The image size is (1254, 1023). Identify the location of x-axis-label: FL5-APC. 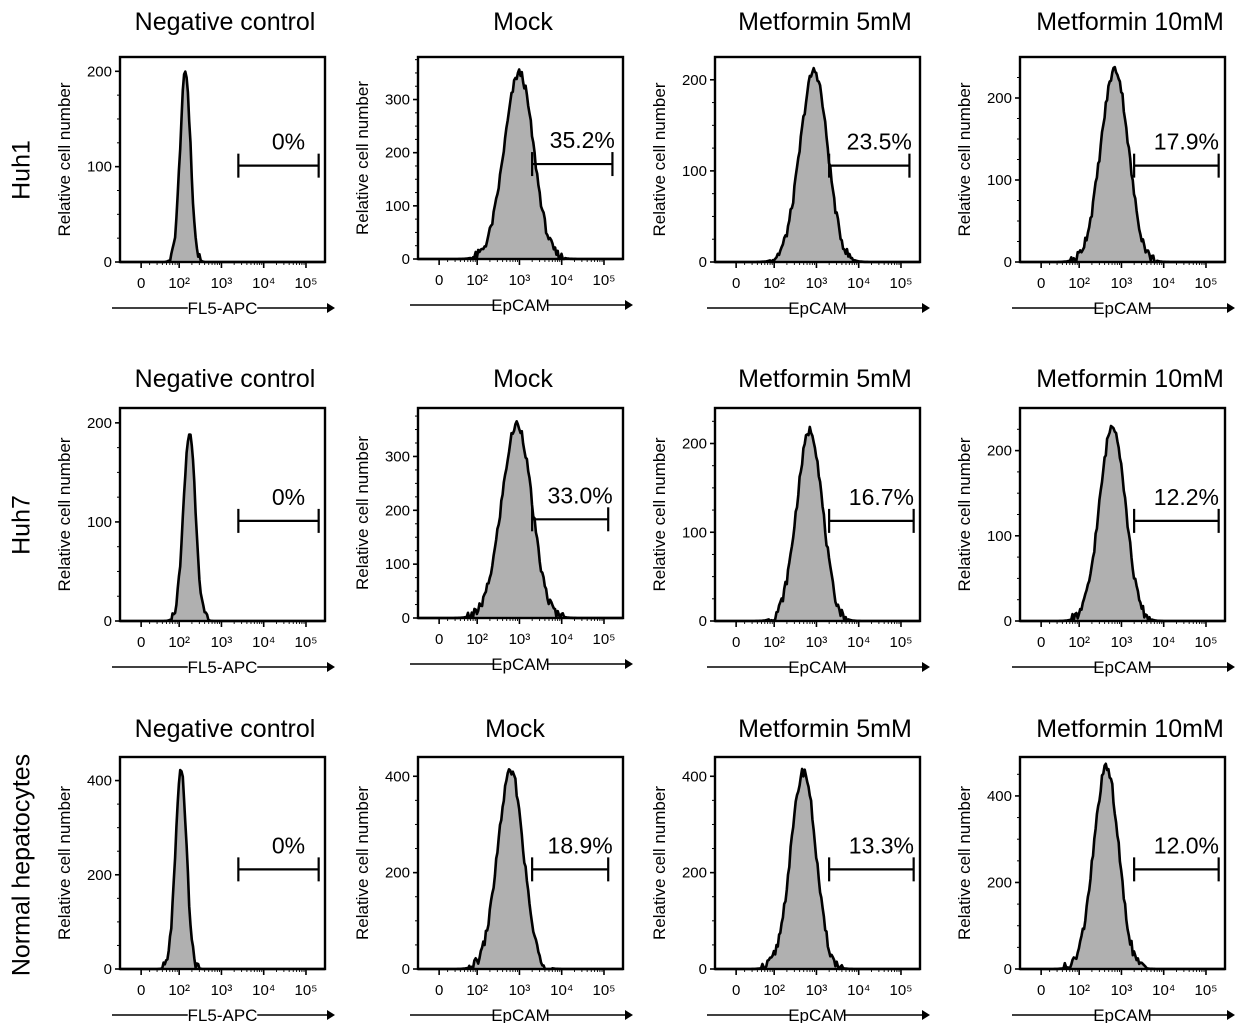
(223, 667).